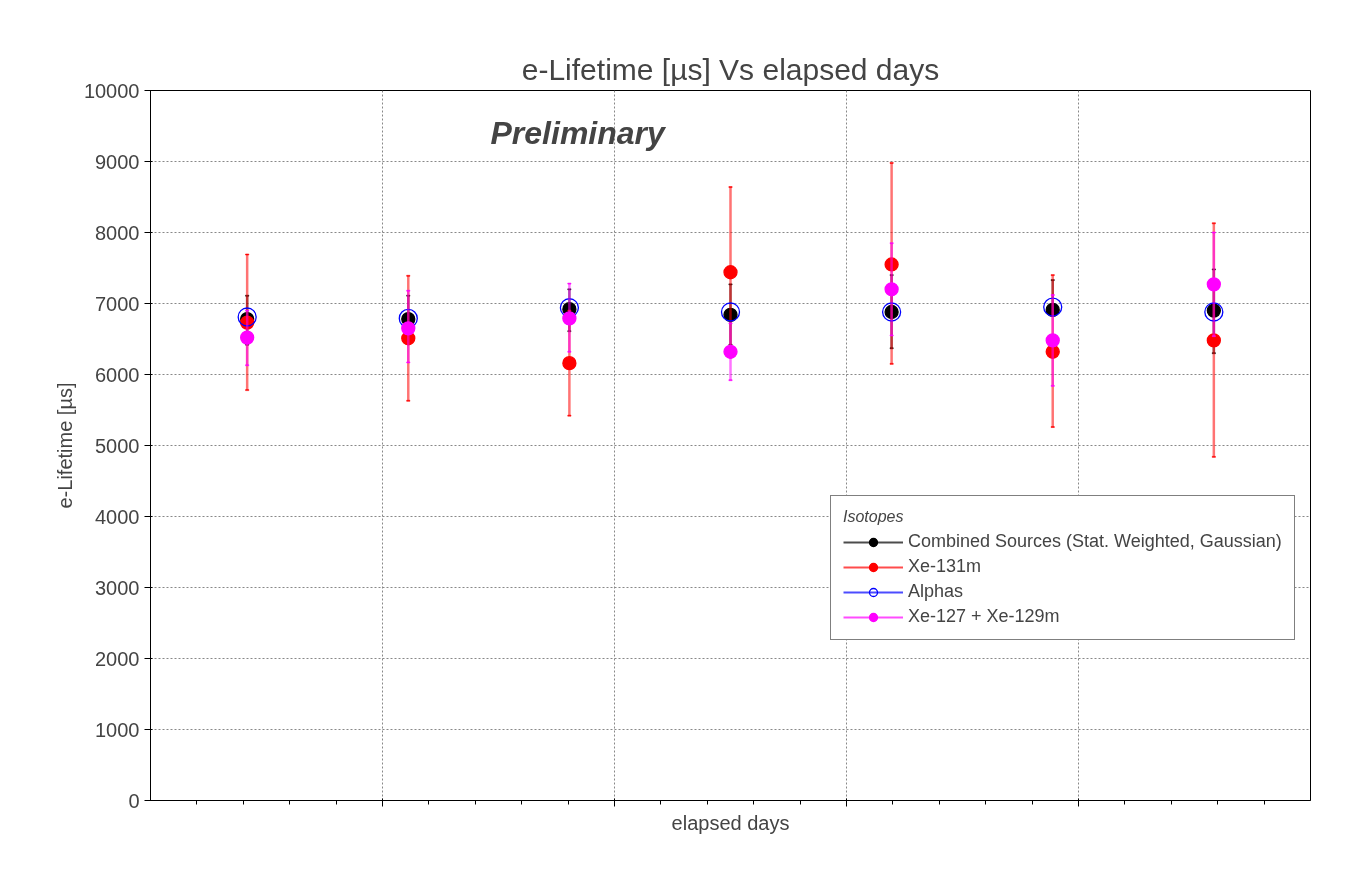 Image resolution: width=1348 pixels, height=888 pixels. I want to click on y-tick-label: 6000, so click(117, 374).